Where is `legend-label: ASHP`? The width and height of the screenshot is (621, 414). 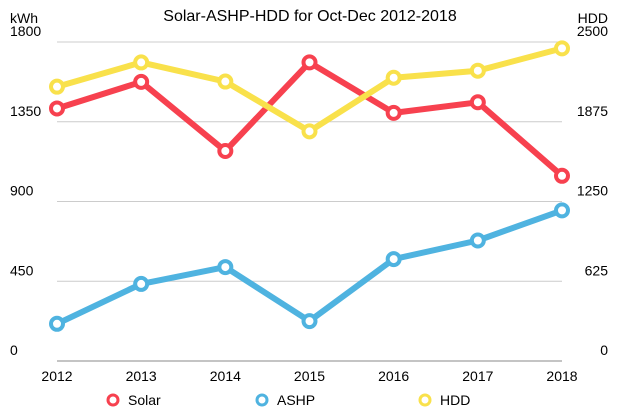
legend-label: ASHP is located at coordinates (296, 400).